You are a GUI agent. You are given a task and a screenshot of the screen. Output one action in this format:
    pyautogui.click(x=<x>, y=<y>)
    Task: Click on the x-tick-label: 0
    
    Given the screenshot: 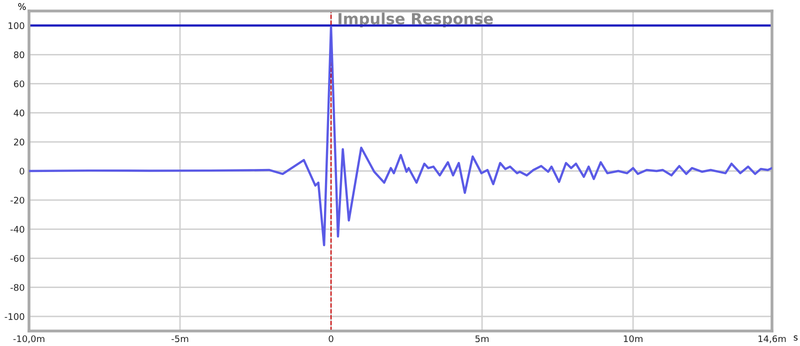 What is the action you would take?
    pyautogui.click(x=331, y=338)
    